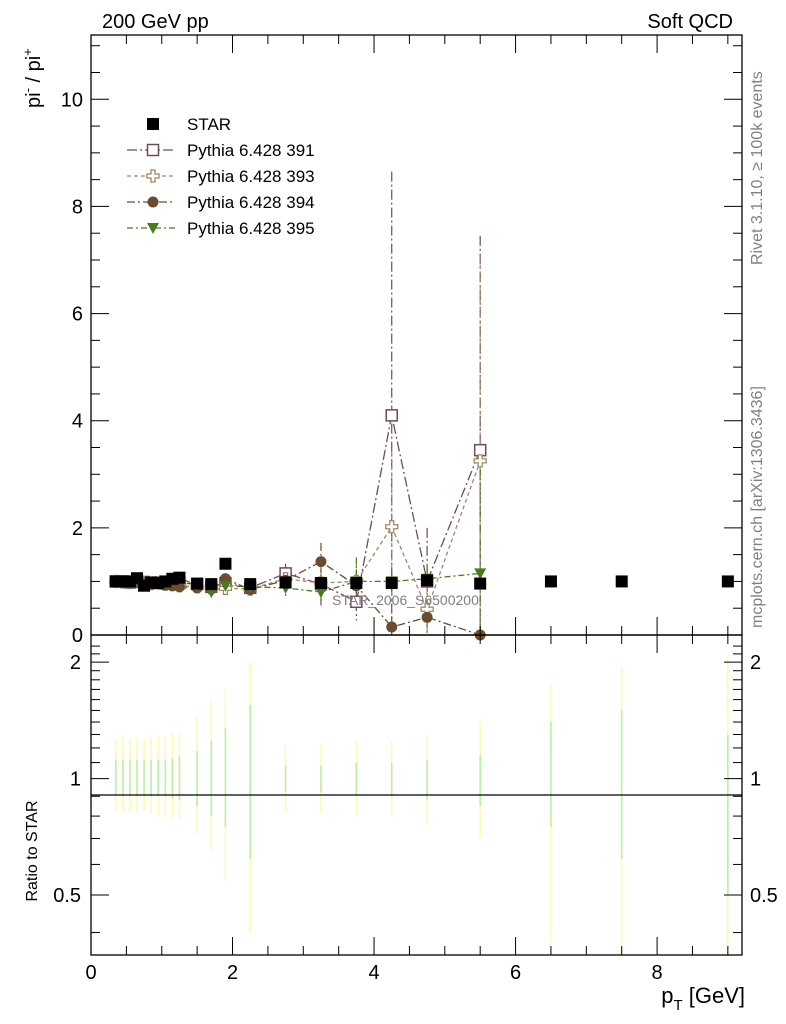 Image resolution: width=786 pixels, height=1024 pixels. Describe the element at coordinates (757, 507) in the screenshot. I see `mcplots-label: mcplots.cern.ch [arXiv:1306.3436]` at that location.